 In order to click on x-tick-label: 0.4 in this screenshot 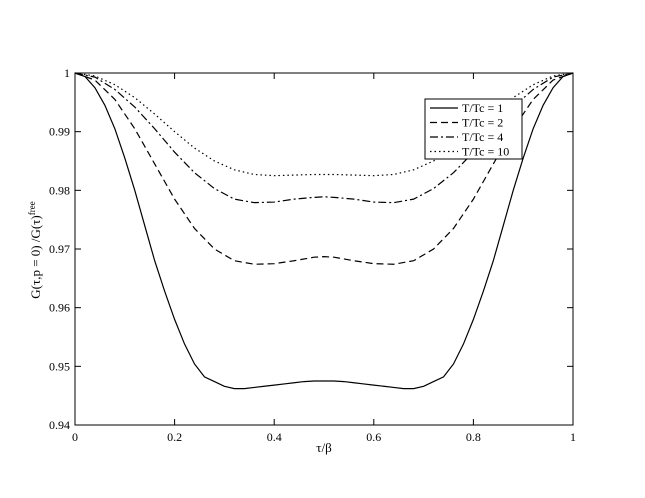, I will do `click(274, 437)`.